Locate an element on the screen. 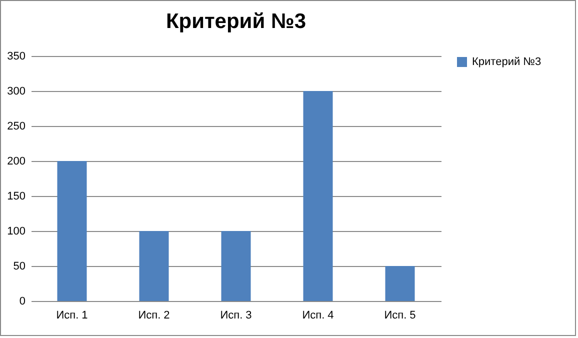 Image resolution: width=578 pixels, height=338 pixels. y-tick-label: 300 is located at coordinates (16, 92).